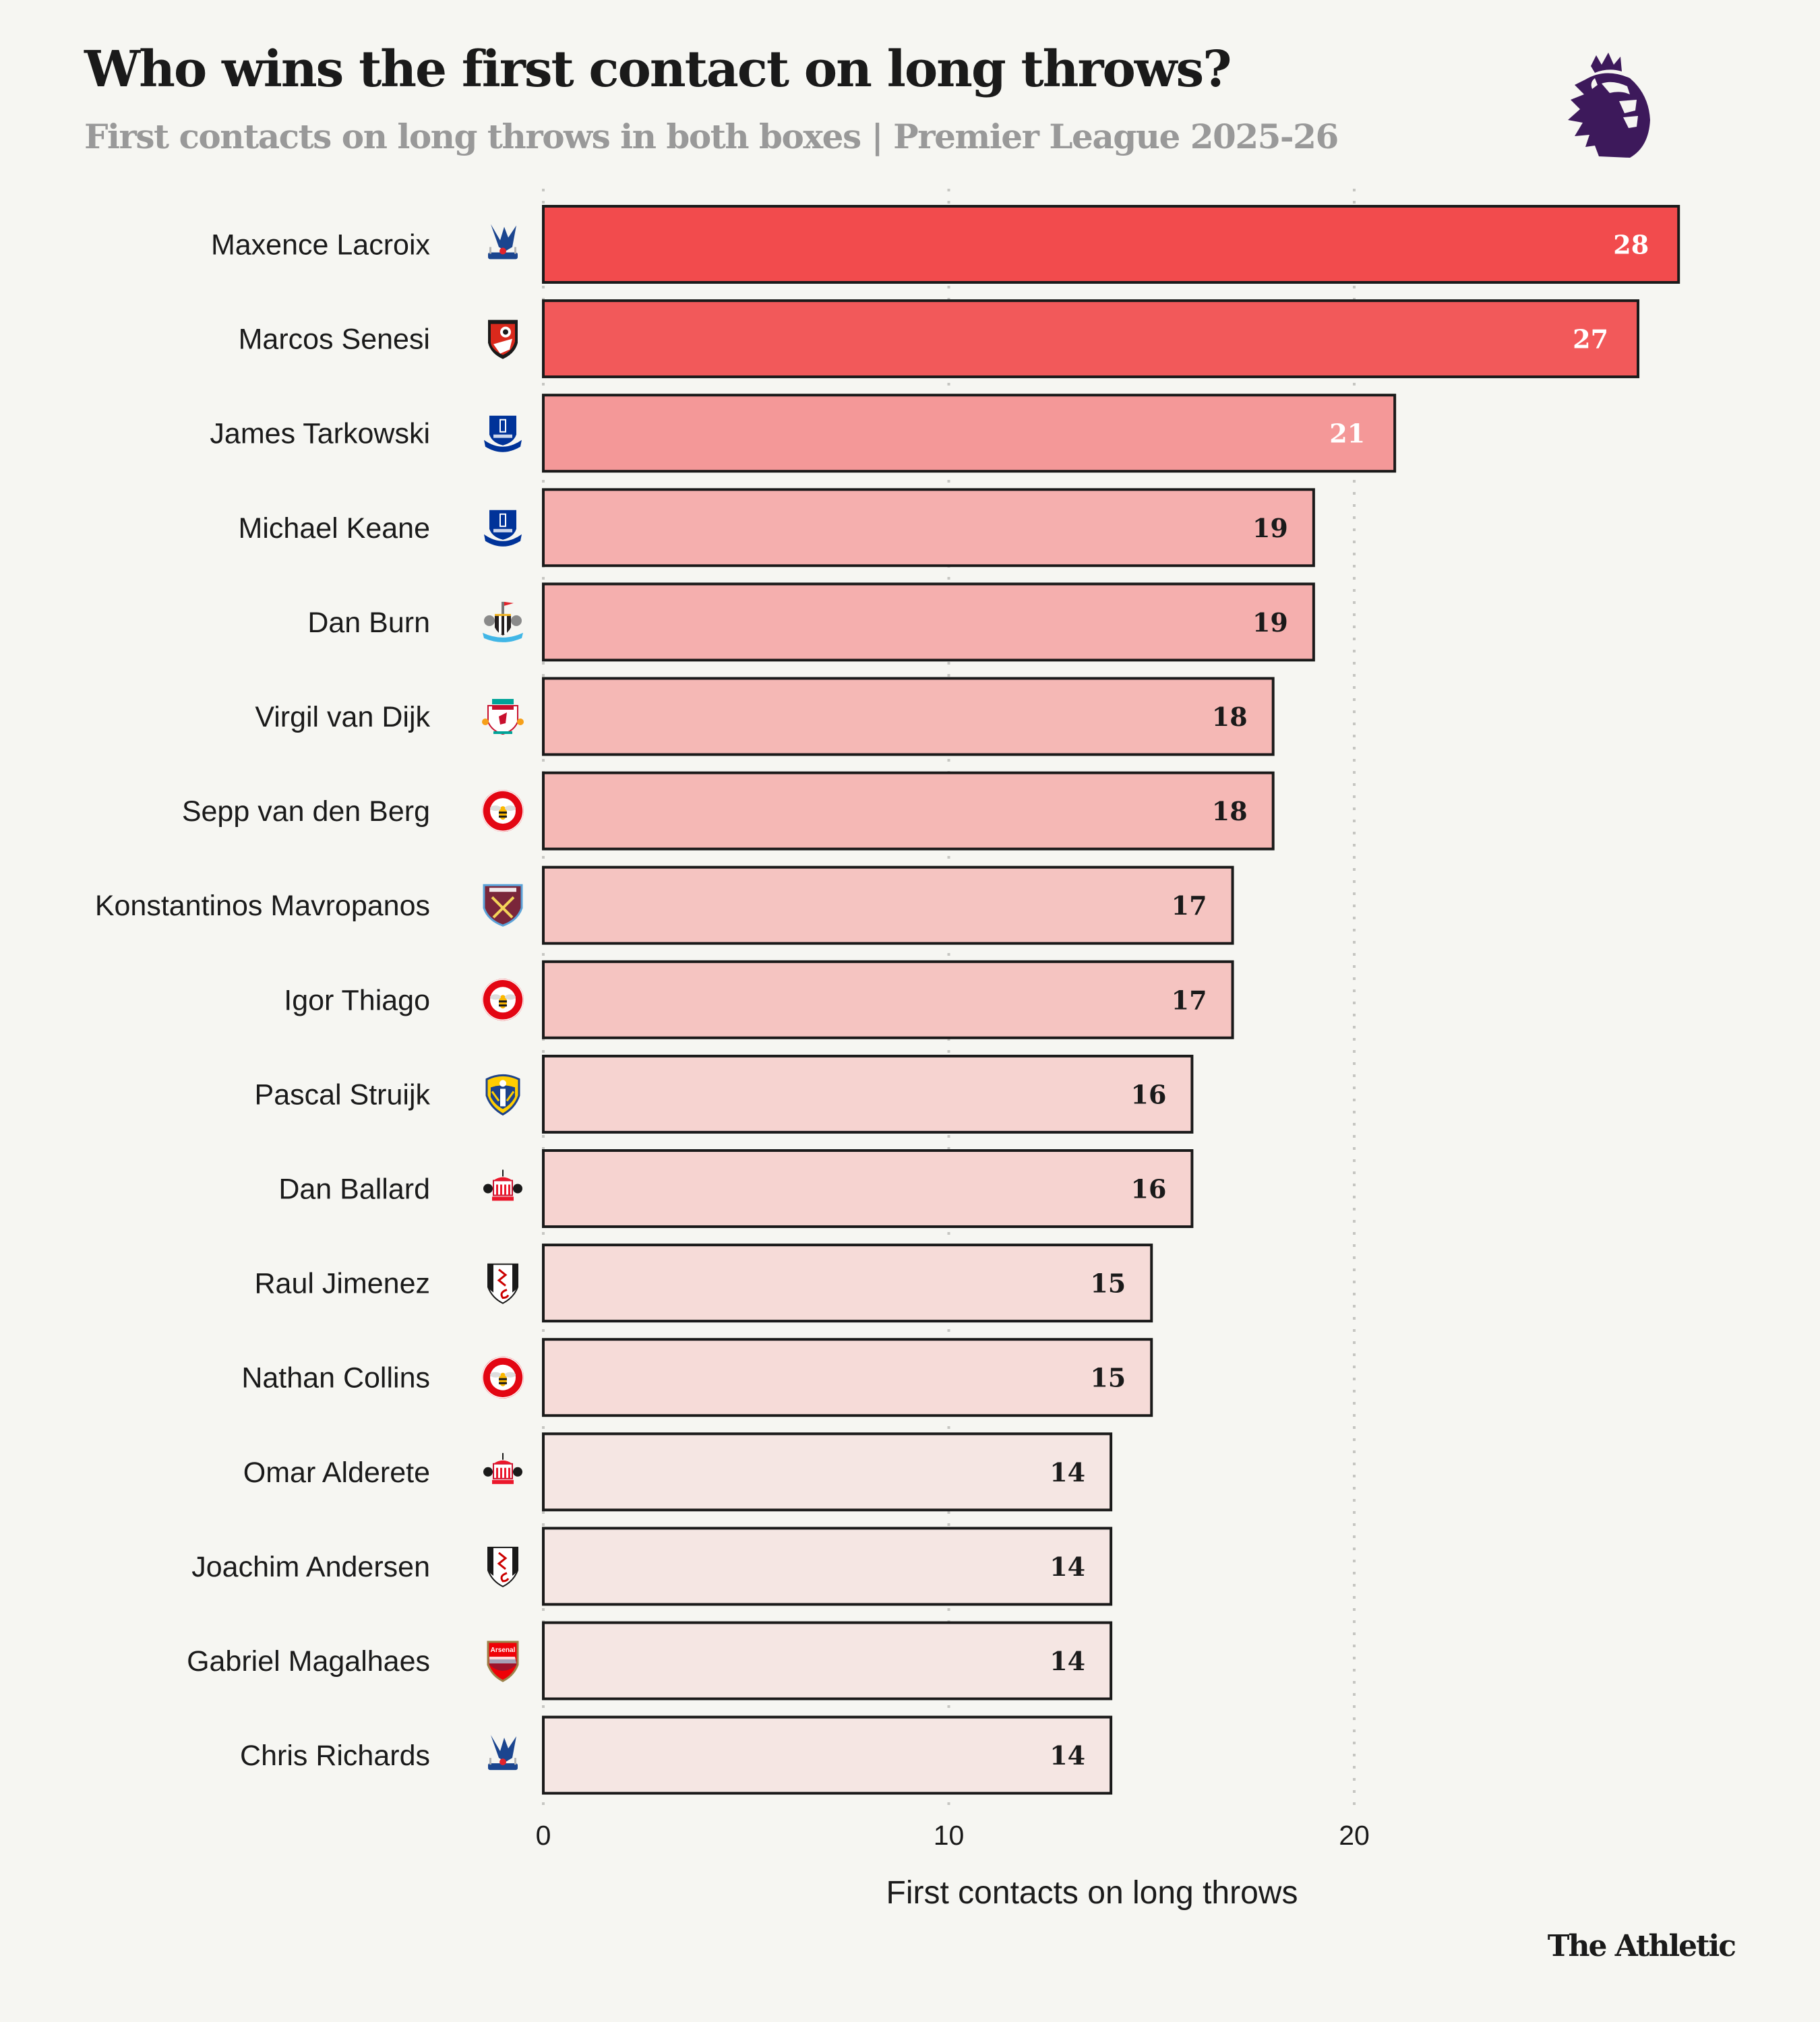 The width and height of the screenshot is (1820, 2022). Describe the element at coordinates (543, 1835) in the screenshot. I see `x-tick-label: 0` at that location.